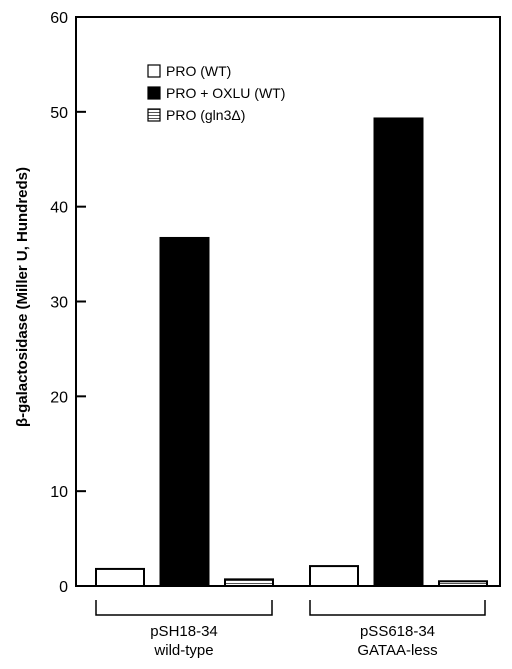 This screenshot has height=669, width=512. I want to click on category-groups: pSH18-34 wild-type pSS618-34 GATAA-less, so click(290, 629).